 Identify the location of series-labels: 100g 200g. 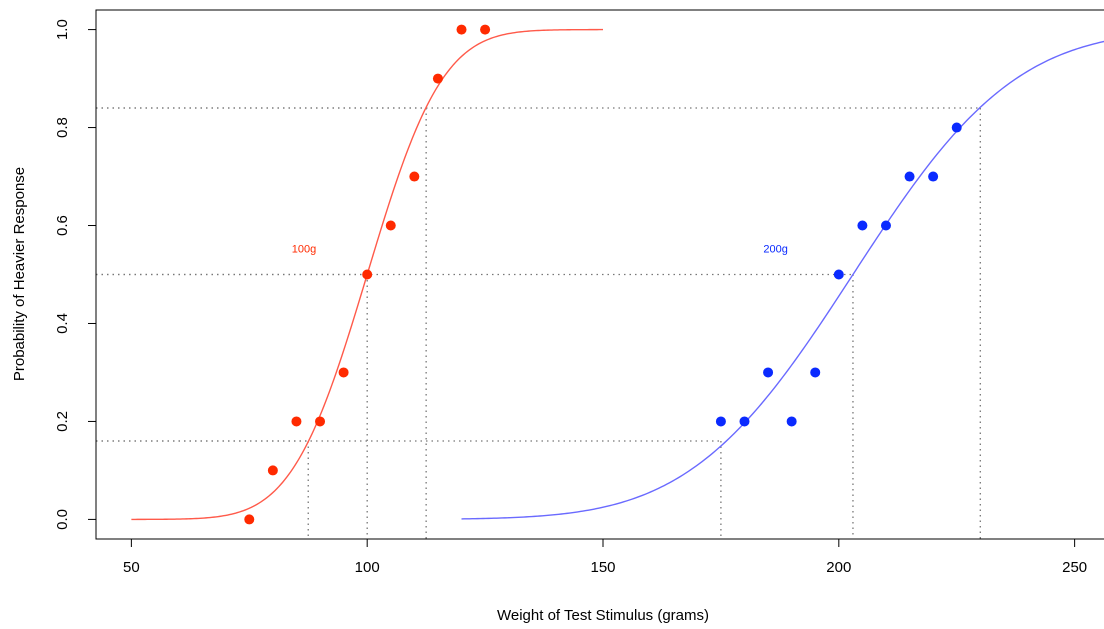
(540, 249).